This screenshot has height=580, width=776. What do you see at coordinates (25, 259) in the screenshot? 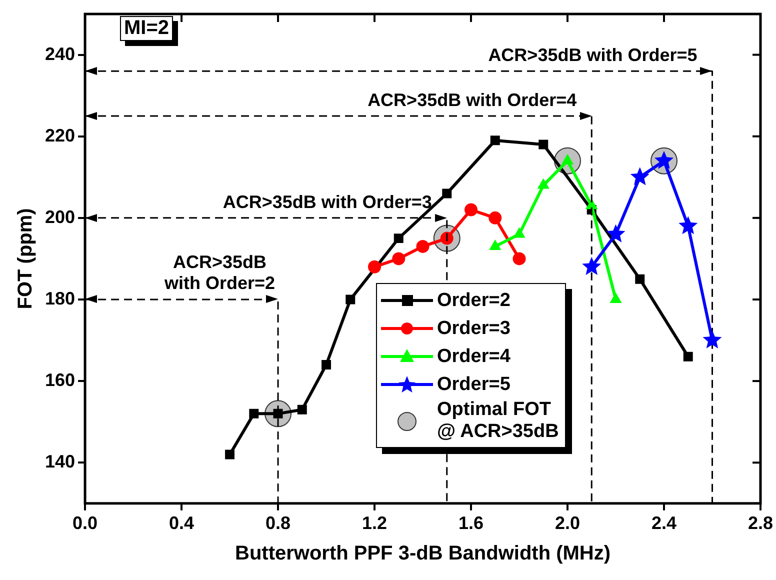
I see `y-axis-title: FOT (ppm)` at bounding box center [25, 259].